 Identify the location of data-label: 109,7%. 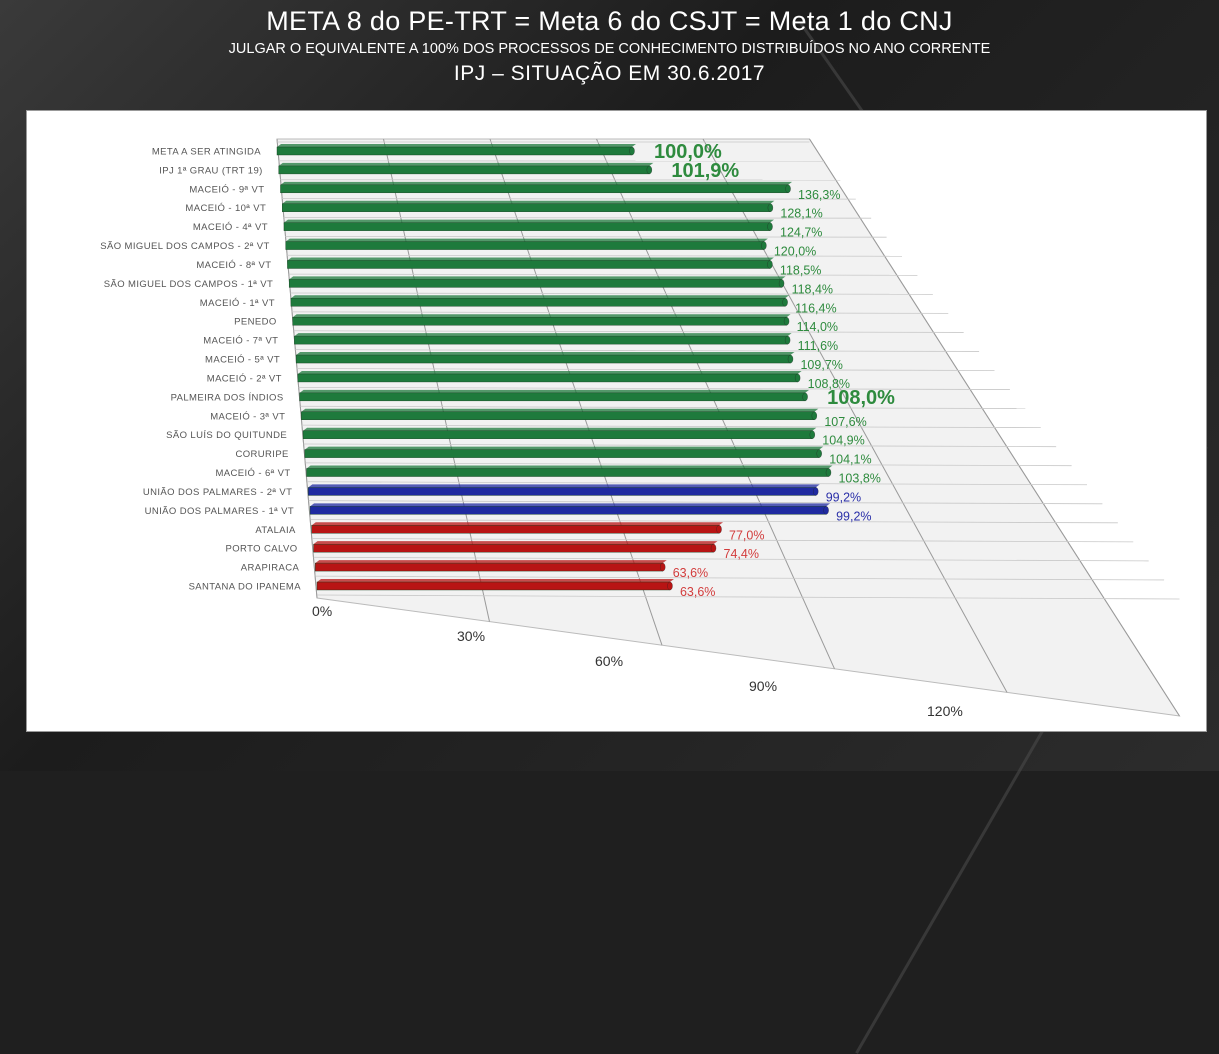
(821, 365).